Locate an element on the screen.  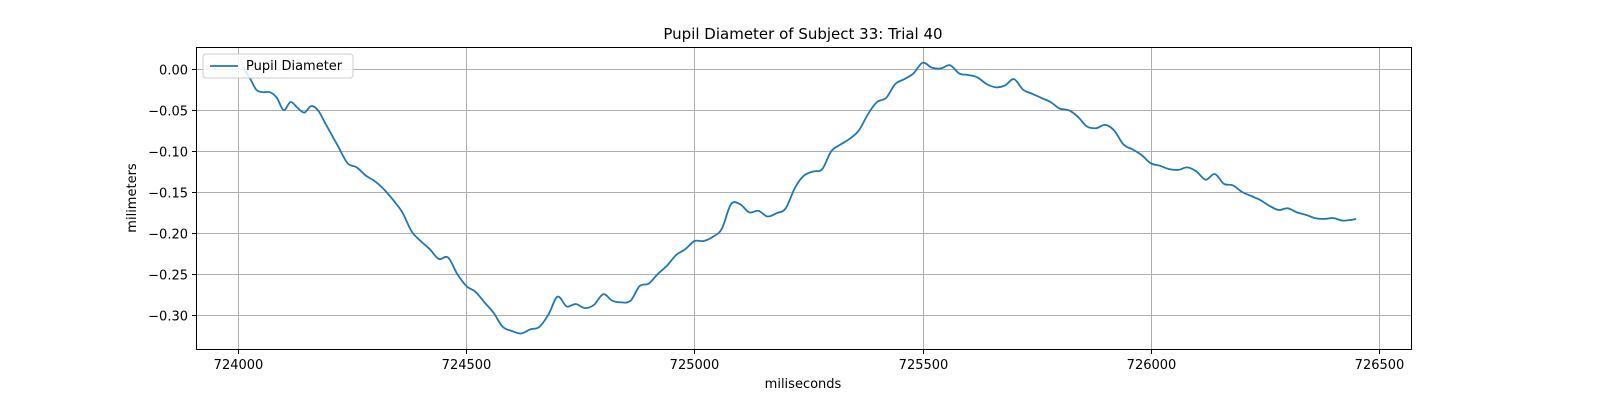
y-tick-label: −0.25 is located at coordinates (168, 276).